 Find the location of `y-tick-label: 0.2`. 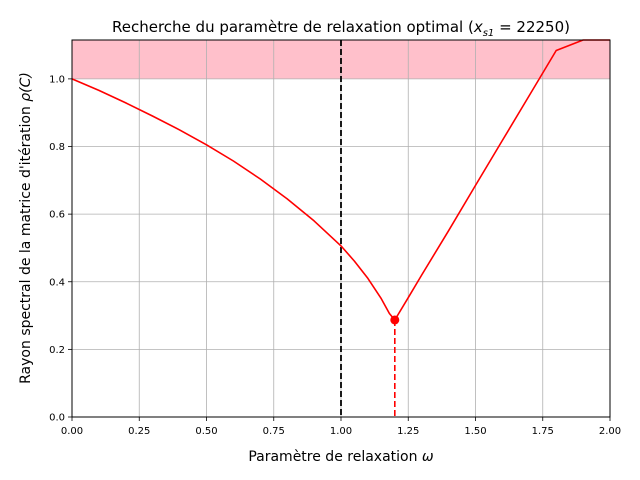

y-tick-label: 0.2 is located at coordinates (57, 350).